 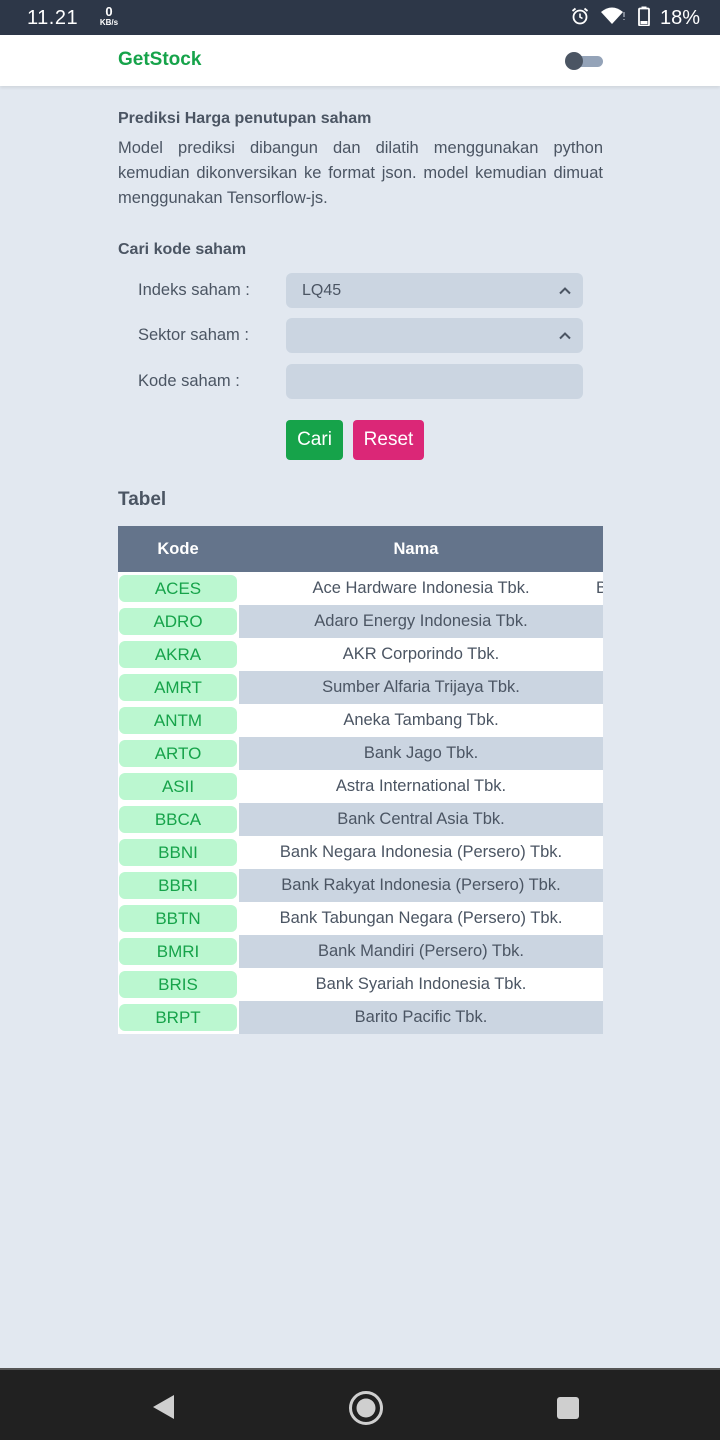 What do you see at coordinates (421, 720) in the screenshot?
I see `stock-name-cell: Aneka Tambang Tbk.` at bounding box center [421, 720].